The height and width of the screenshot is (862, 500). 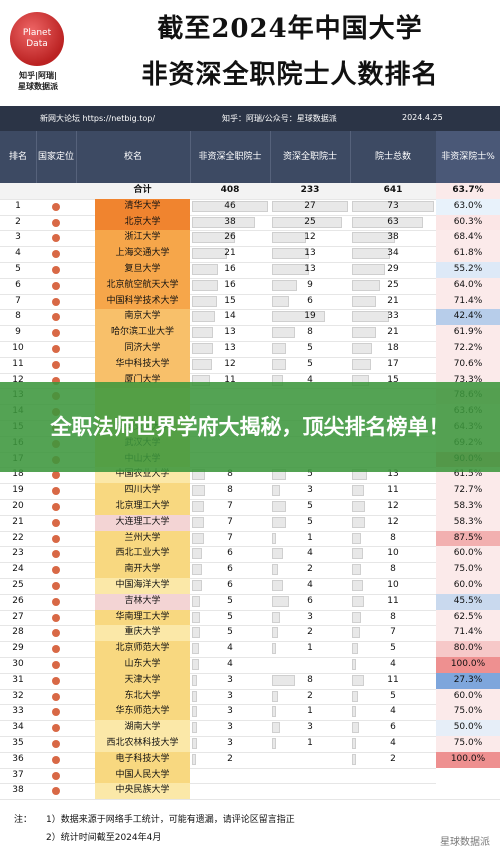 What do you see at coordinates (393, 569) in the screenshot?
I see `total-cell: 8` at bounding box center [393, 569].